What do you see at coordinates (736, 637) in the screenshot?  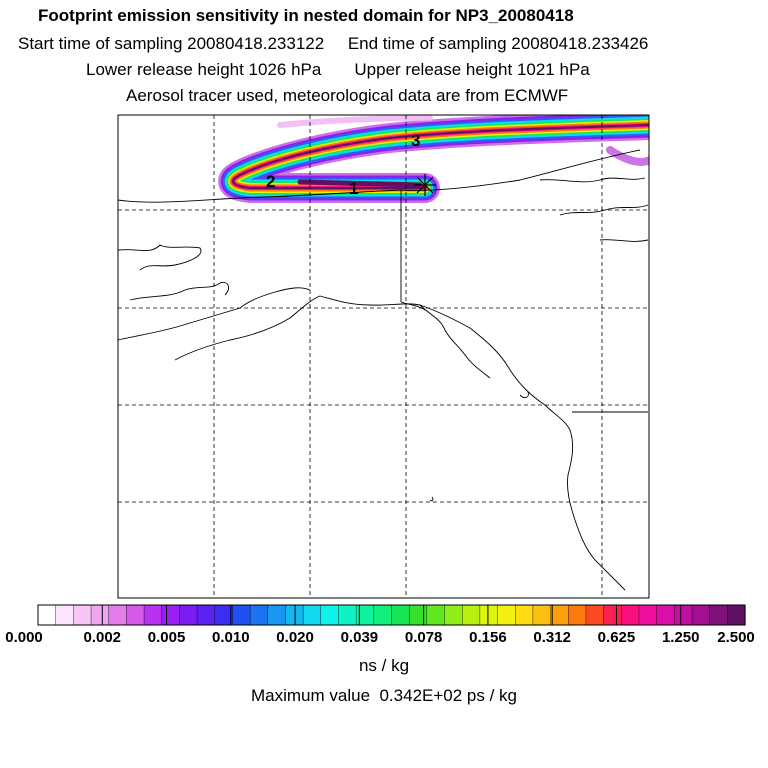 I see `colorbar-tick-label: 2.500` at bounding box center [736, 637].